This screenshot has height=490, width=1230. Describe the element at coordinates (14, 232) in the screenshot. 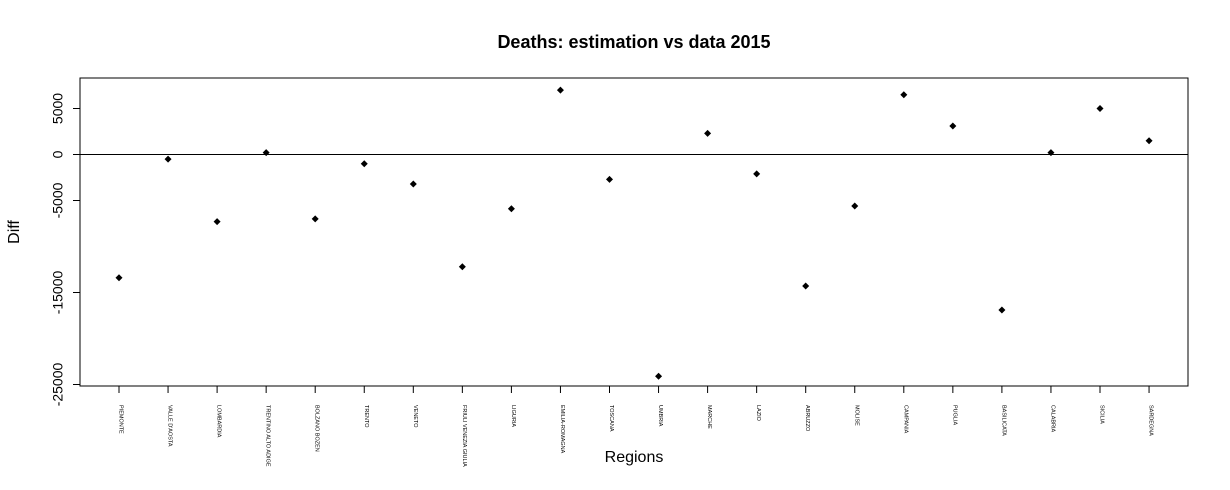

I see `y-axis-label: Diff` at that location.